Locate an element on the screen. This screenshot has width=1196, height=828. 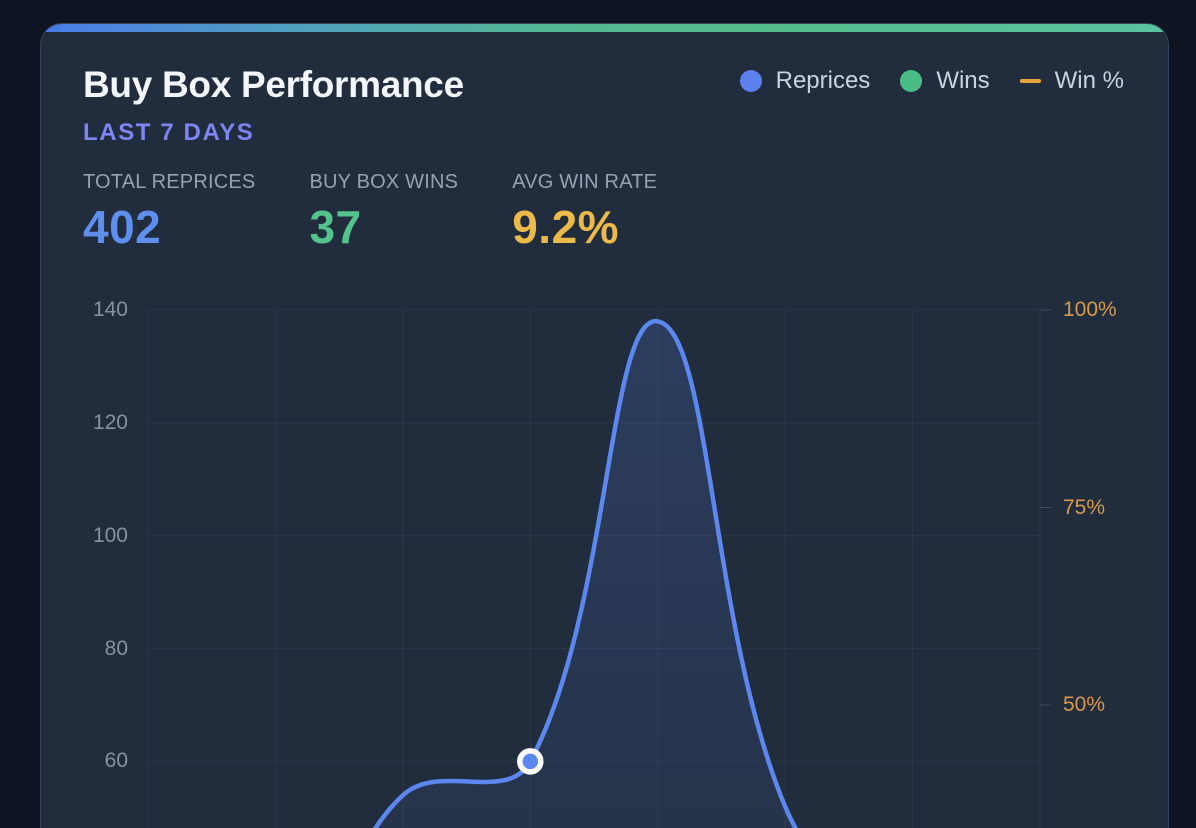
y-axis-left-tick-label: 80 is located at coordinates (116, 648).